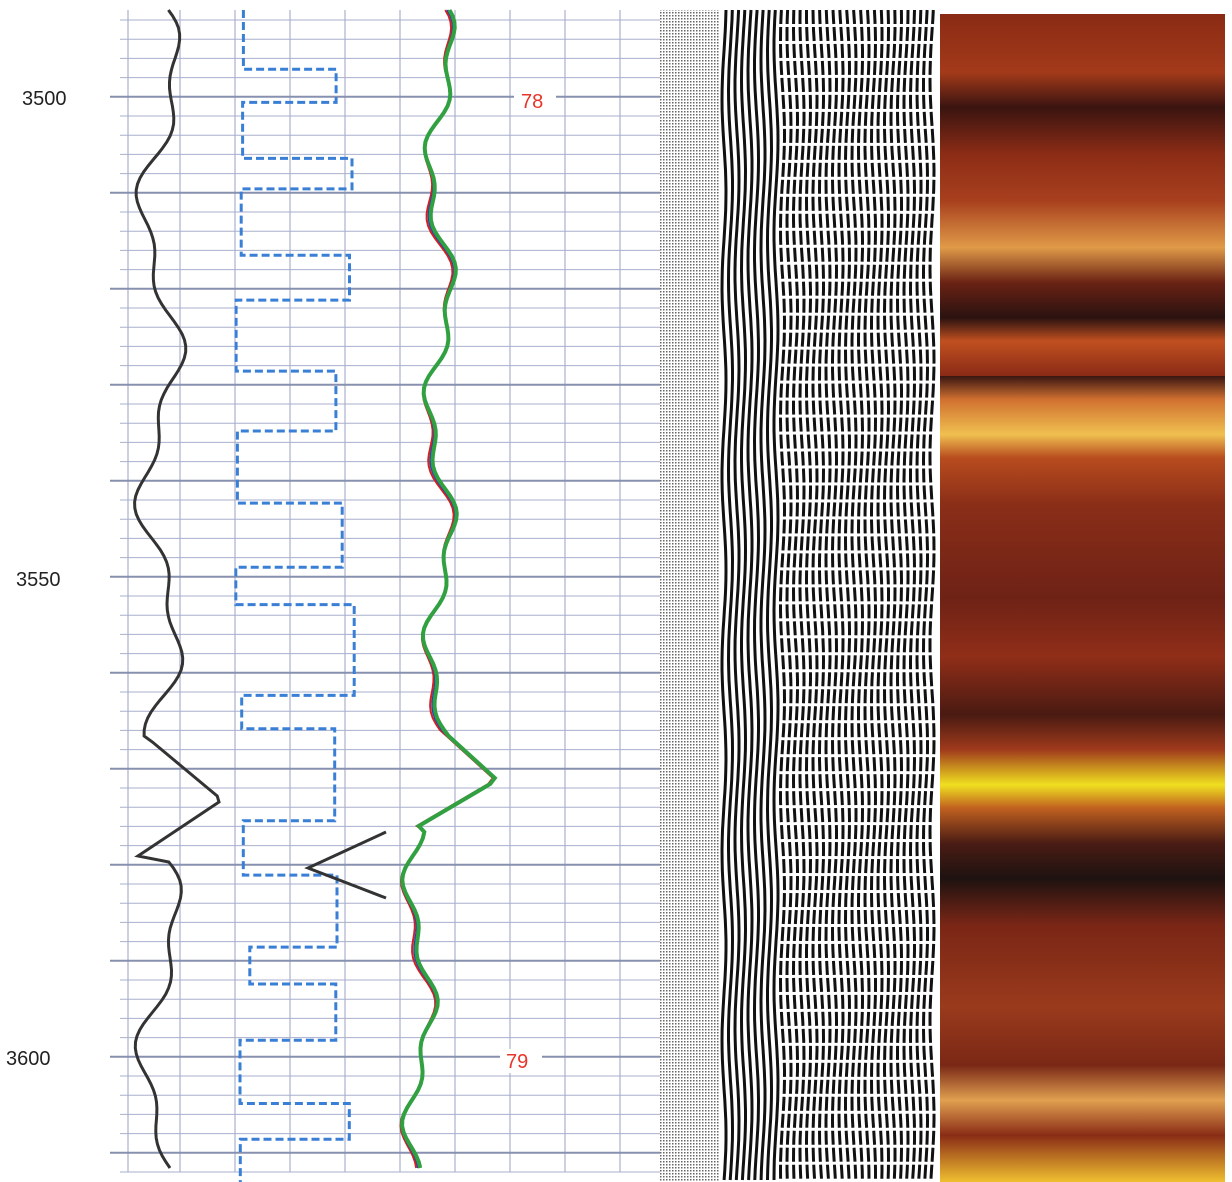  What do you see at coordinates (44, 99) in the screenshot?
I see `depth-label: 3500` at bounding box center [44, 99].